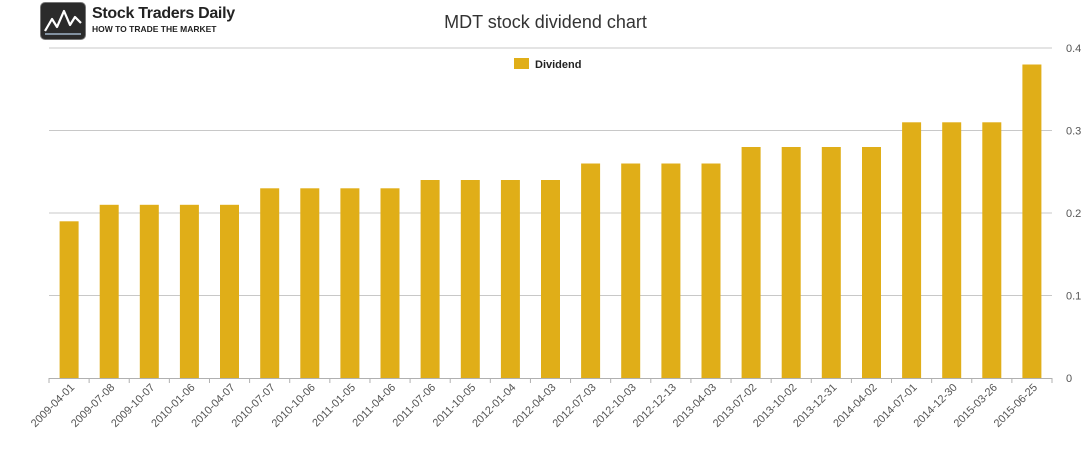 The image size is (1091, 450). What do you see at coordinates (1073, 49) in the screenshot?
I see `y-tick-label: 0.4` at bounding box center [1073, 49].